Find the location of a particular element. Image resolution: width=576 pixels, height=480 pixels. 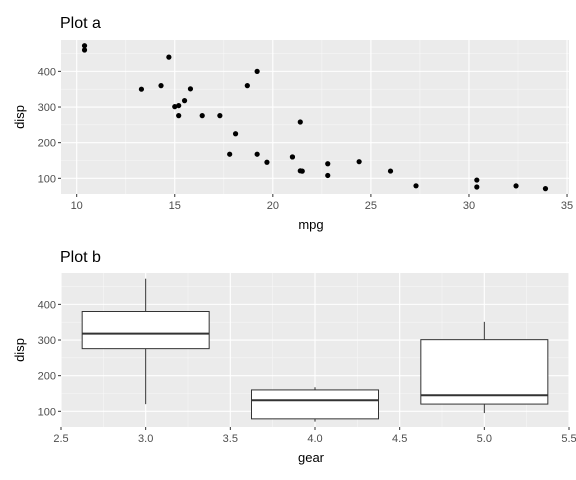

plot-b-ylabel: disp is located at coordinates (19, 350).